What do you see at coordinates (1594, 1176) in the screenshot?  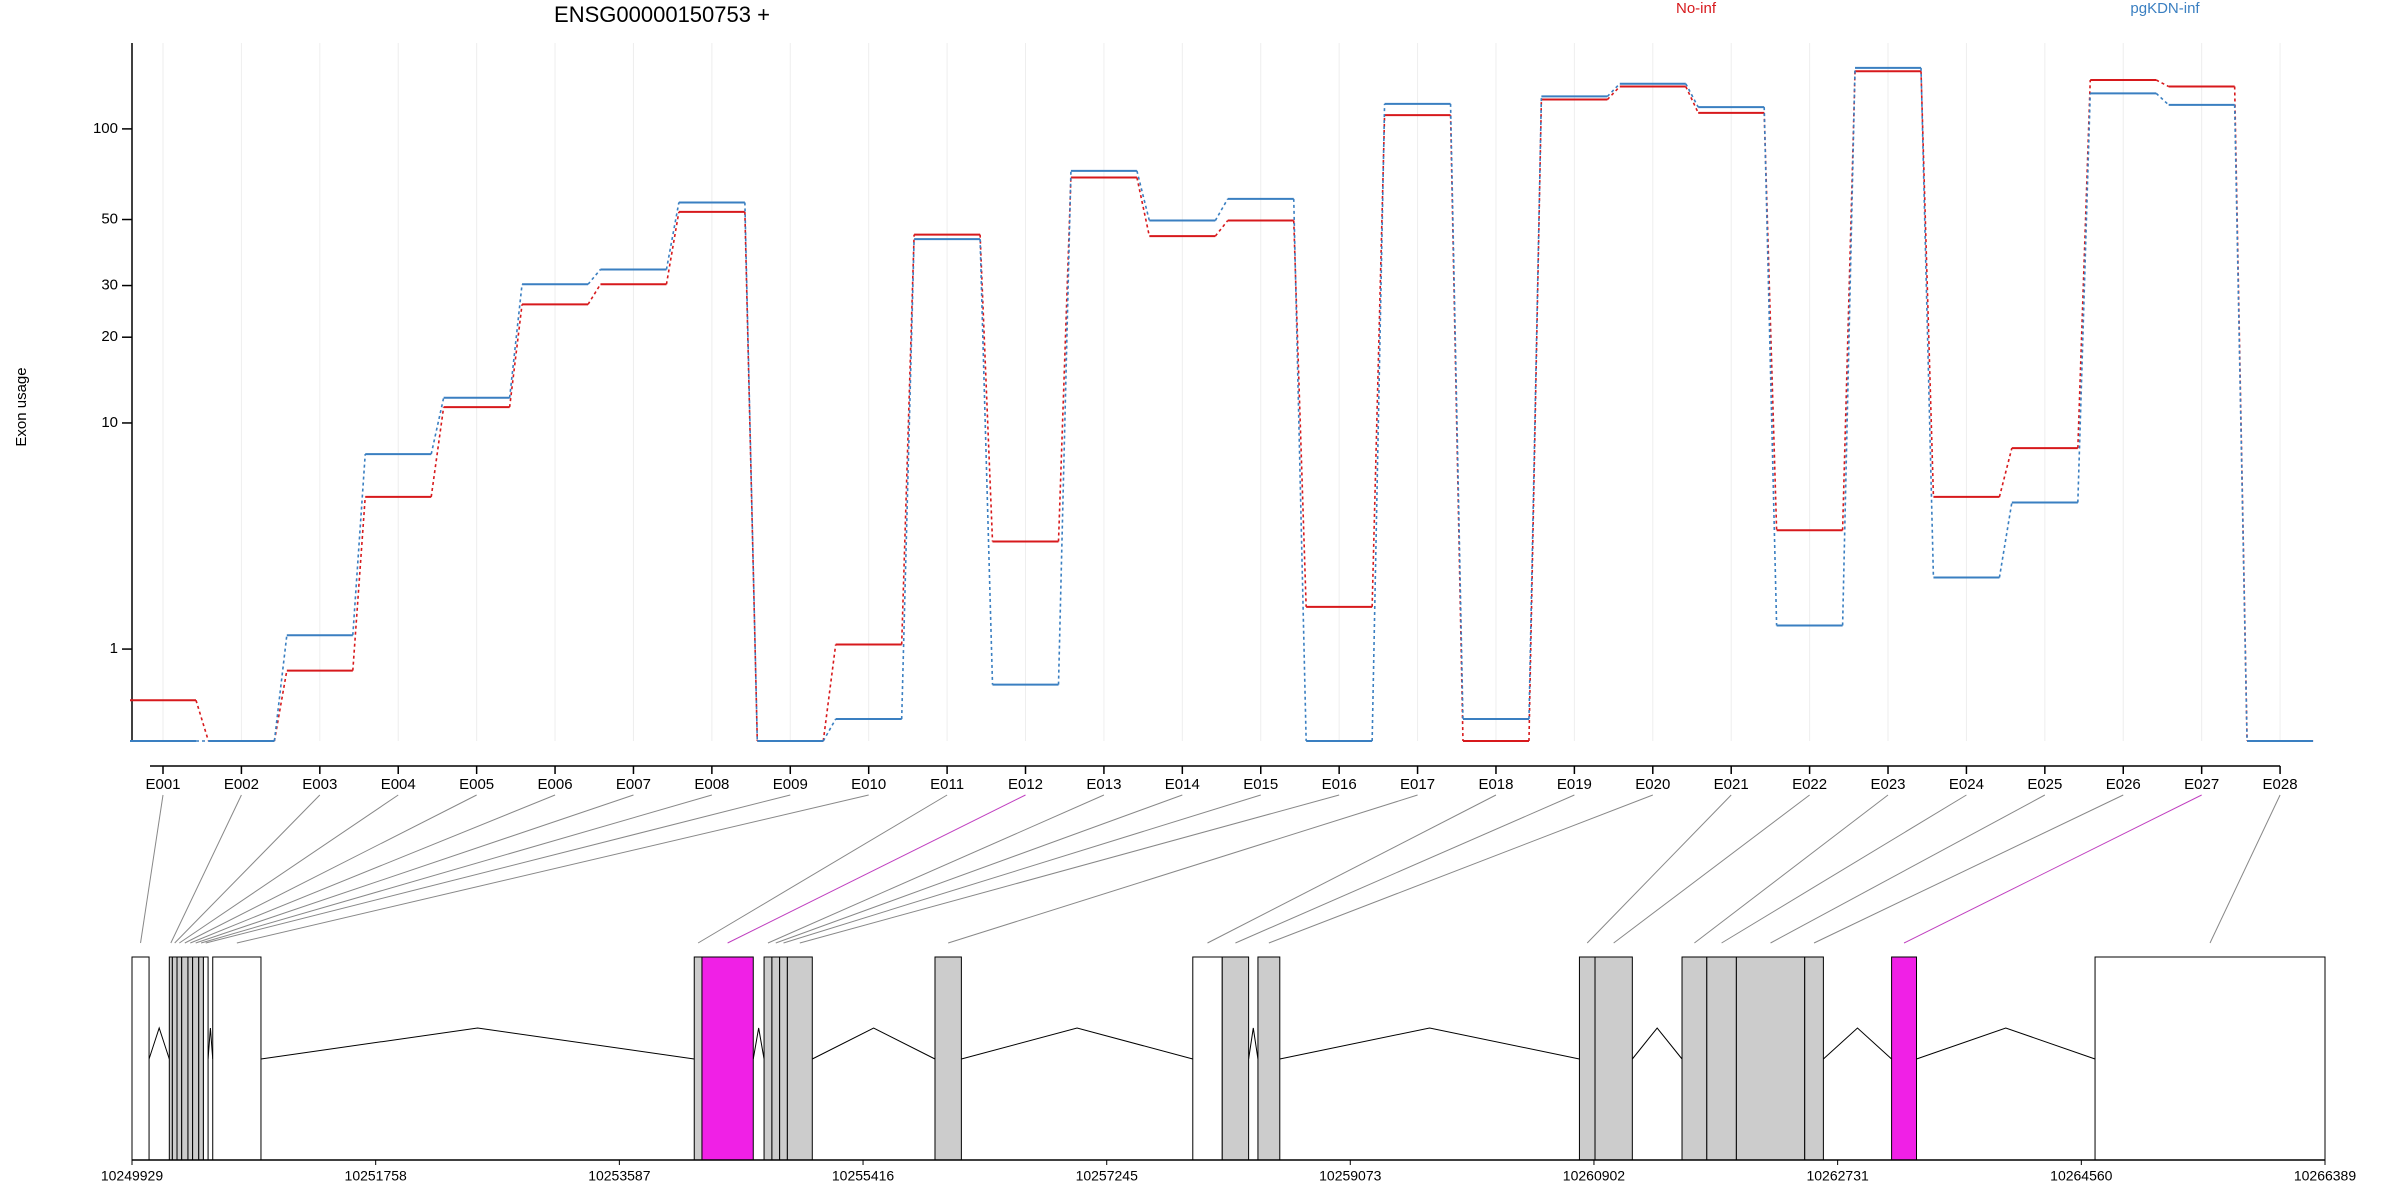 I see `x-tick-label: 10260902` at bounding box center [1594, 1176].